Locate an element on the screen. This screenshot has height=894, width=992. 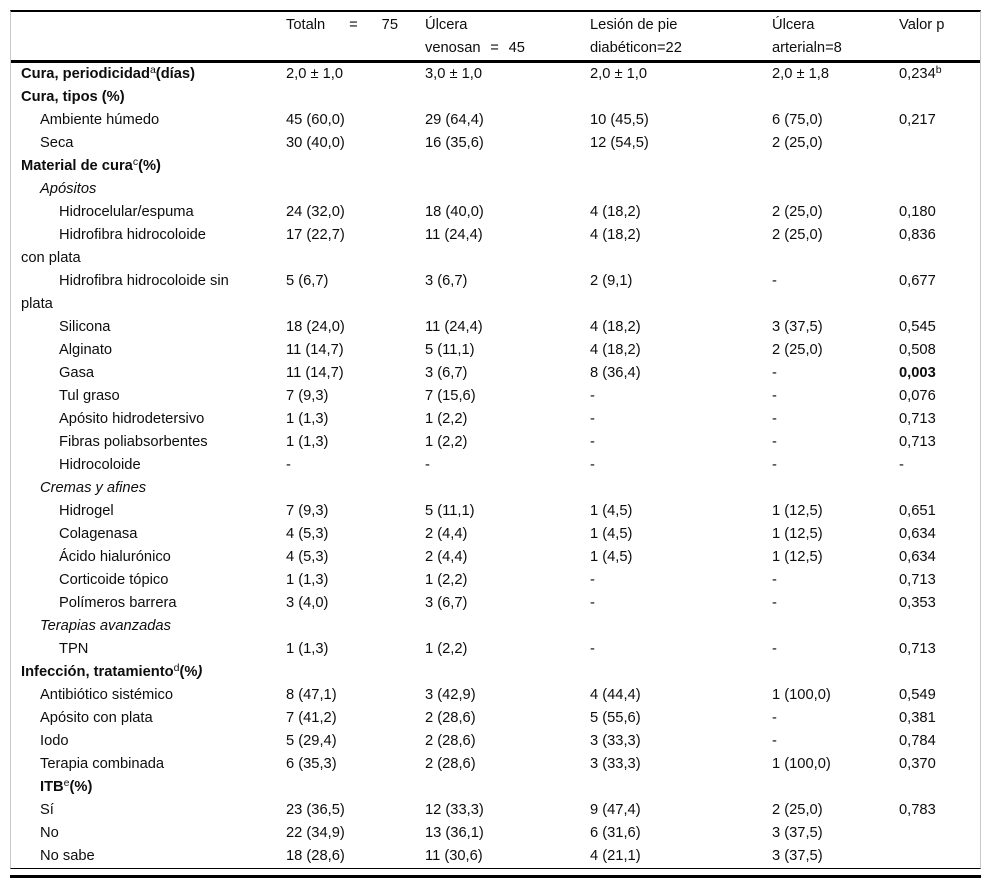
table-row: Apósitos is located at coordinates (495, 189).